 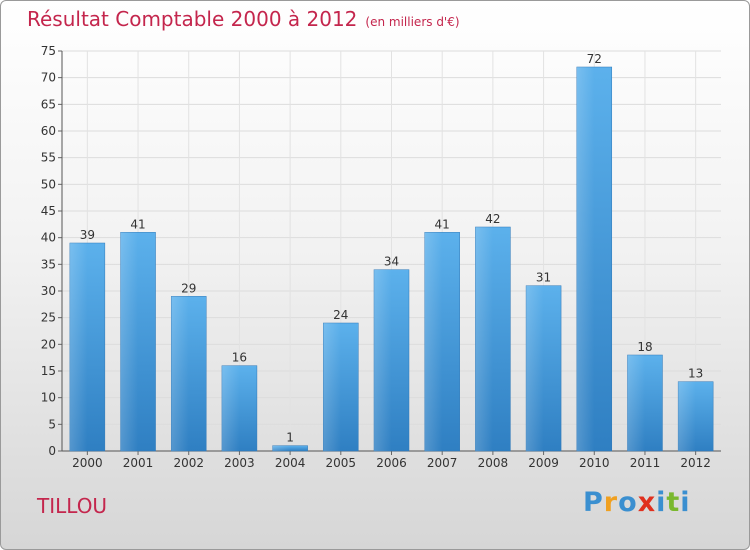 What do you see at coordinates (594, 463) in the screenshot?
I see `x-tick-label: 2010` at bounding box center [594, 463].